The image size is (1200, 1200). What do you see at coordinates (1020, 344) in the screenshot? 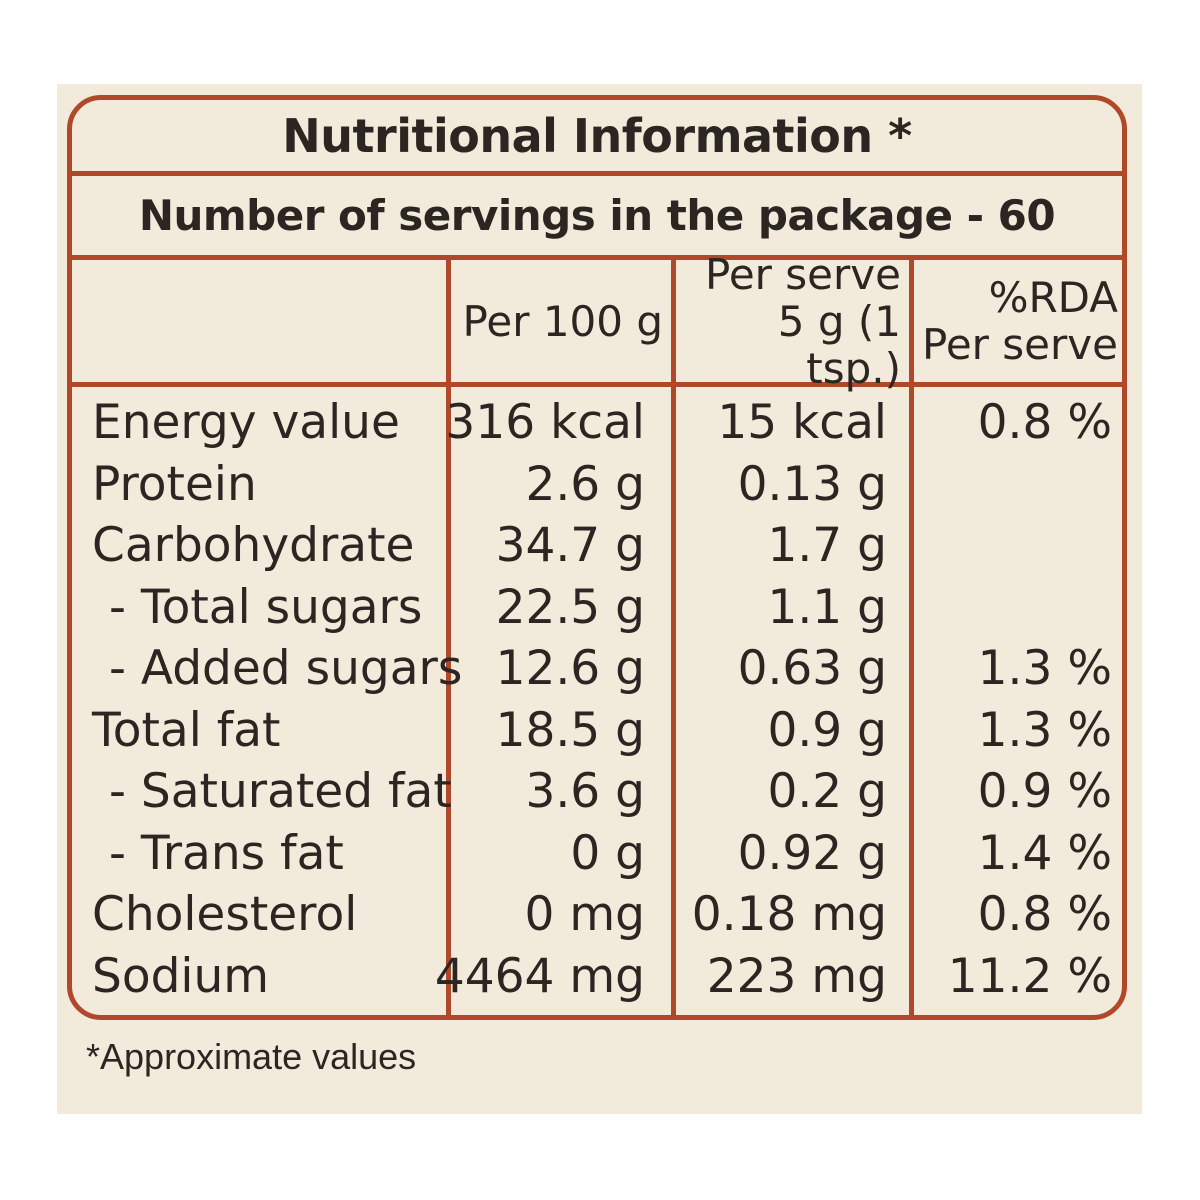
I see `header-rda-line2: Per serve` at bounding box center [1020, 344].